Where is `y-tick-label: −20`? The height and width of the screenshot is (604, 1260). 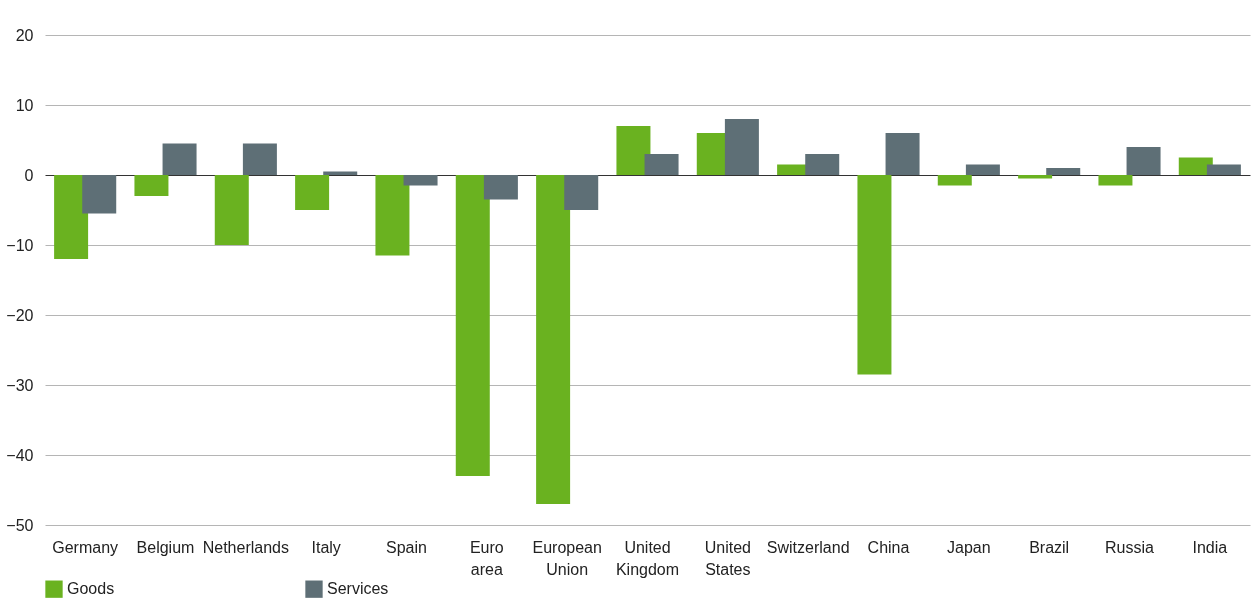 y-tick-label: −20 is located at coordinates (20, 315).